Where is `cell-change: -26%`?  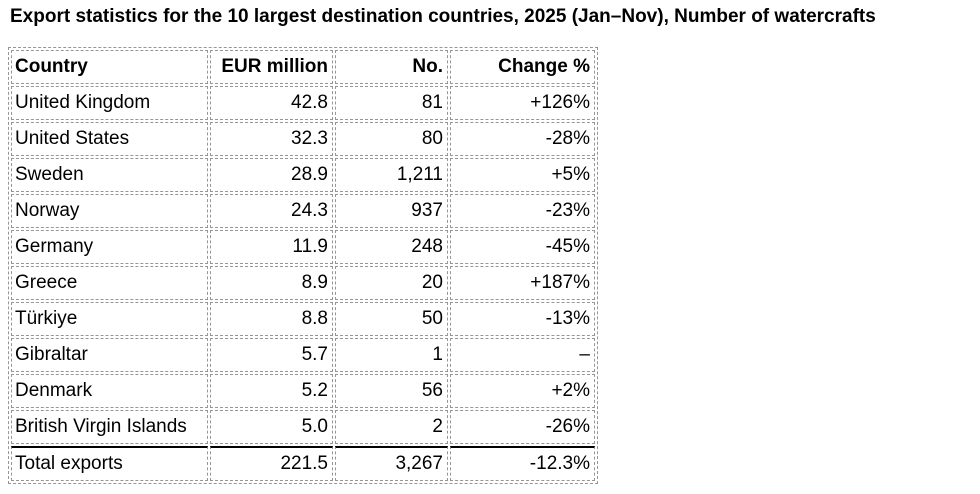
cell-change: -26% is located at coordinates (522, 427).